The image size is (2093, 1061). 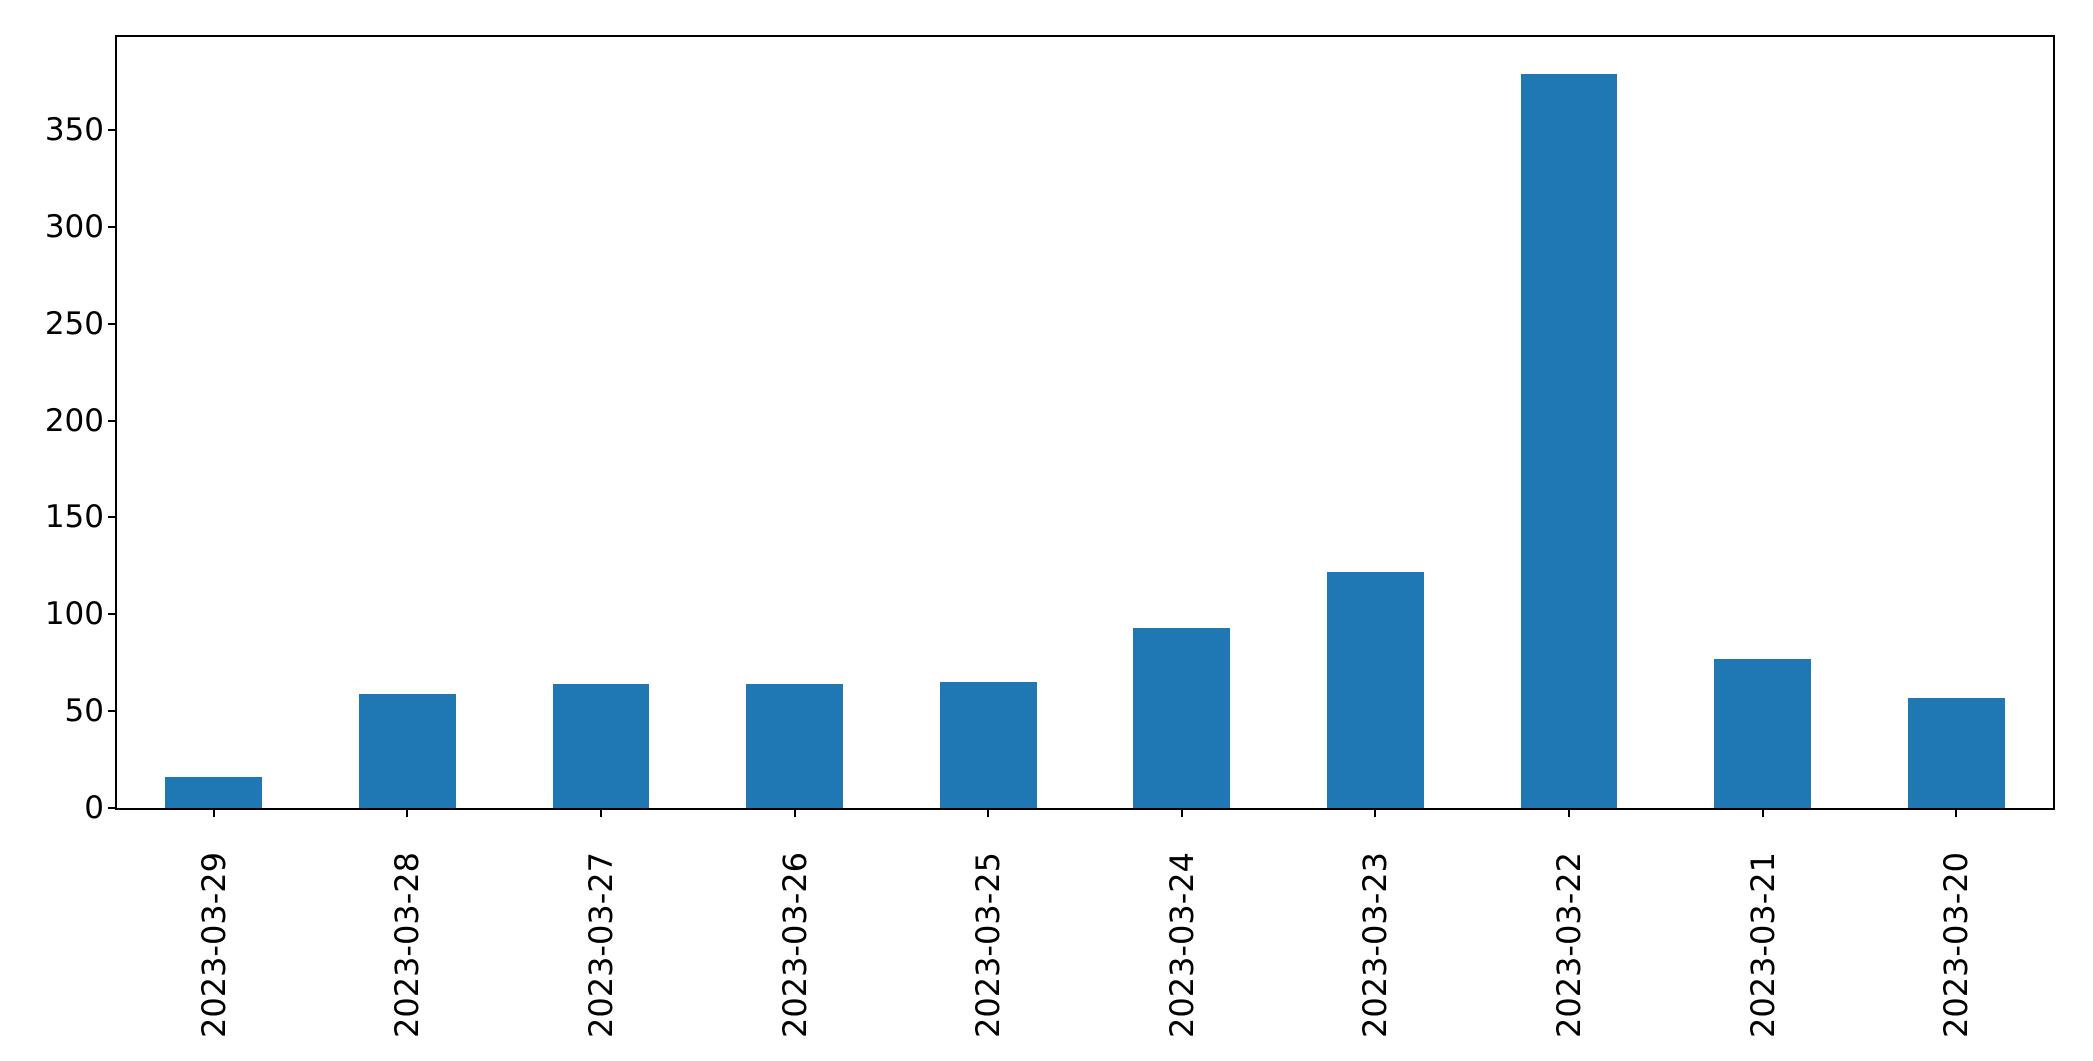 What do you see at coordinates (74, 129) in the screenshot?
I see `y-tick-label-350: 350` at bounding box center [74, 129].